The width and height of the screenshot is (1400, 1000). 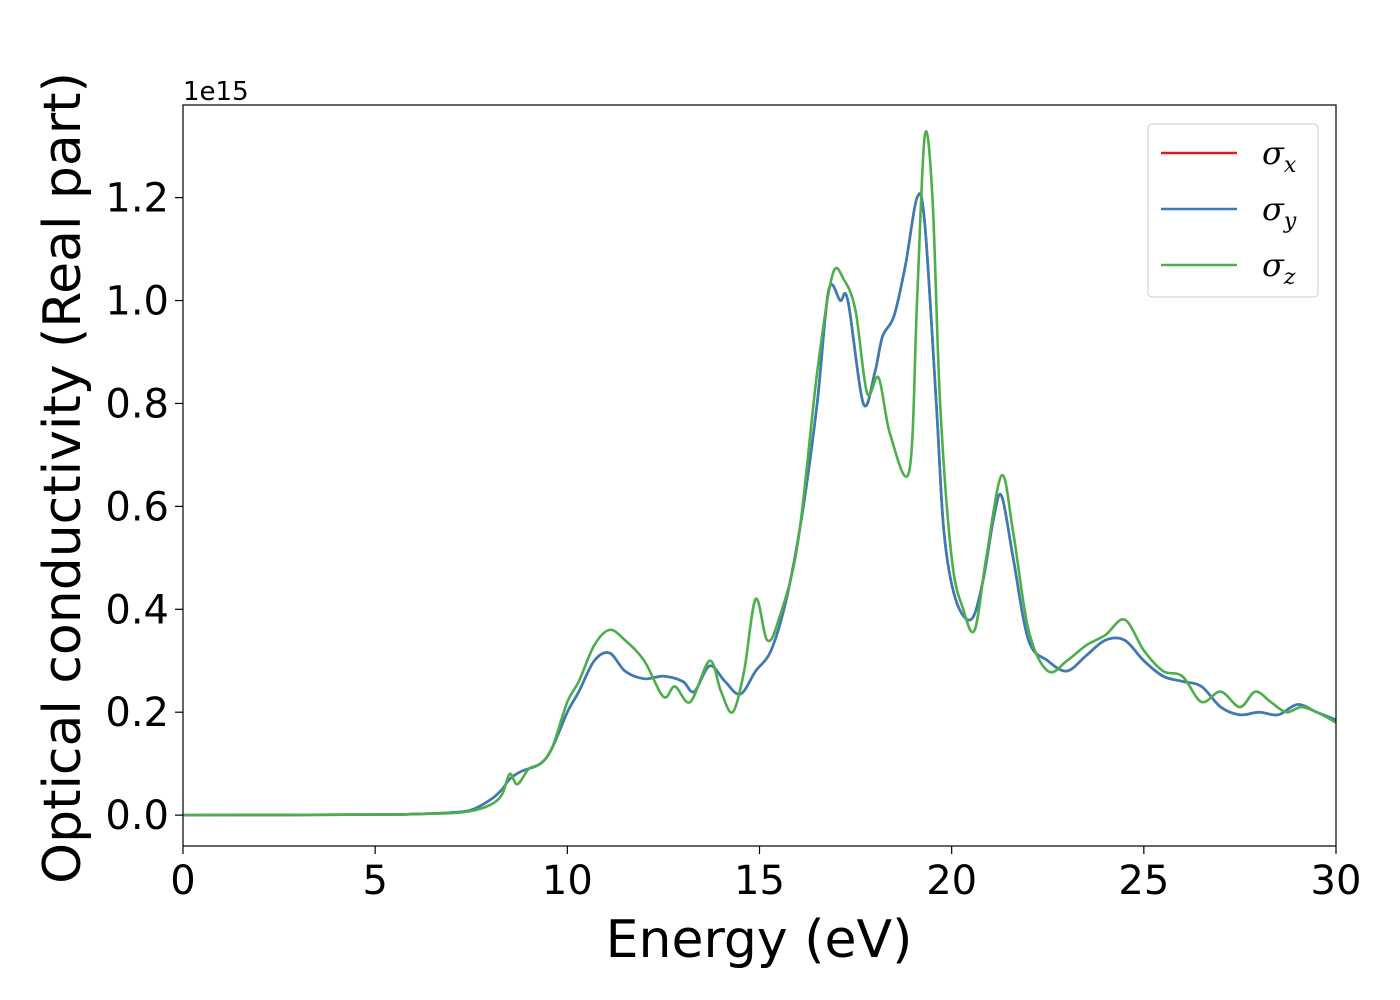 I want to click on y-tick-label: 0.4, so click(x=137, y=610).